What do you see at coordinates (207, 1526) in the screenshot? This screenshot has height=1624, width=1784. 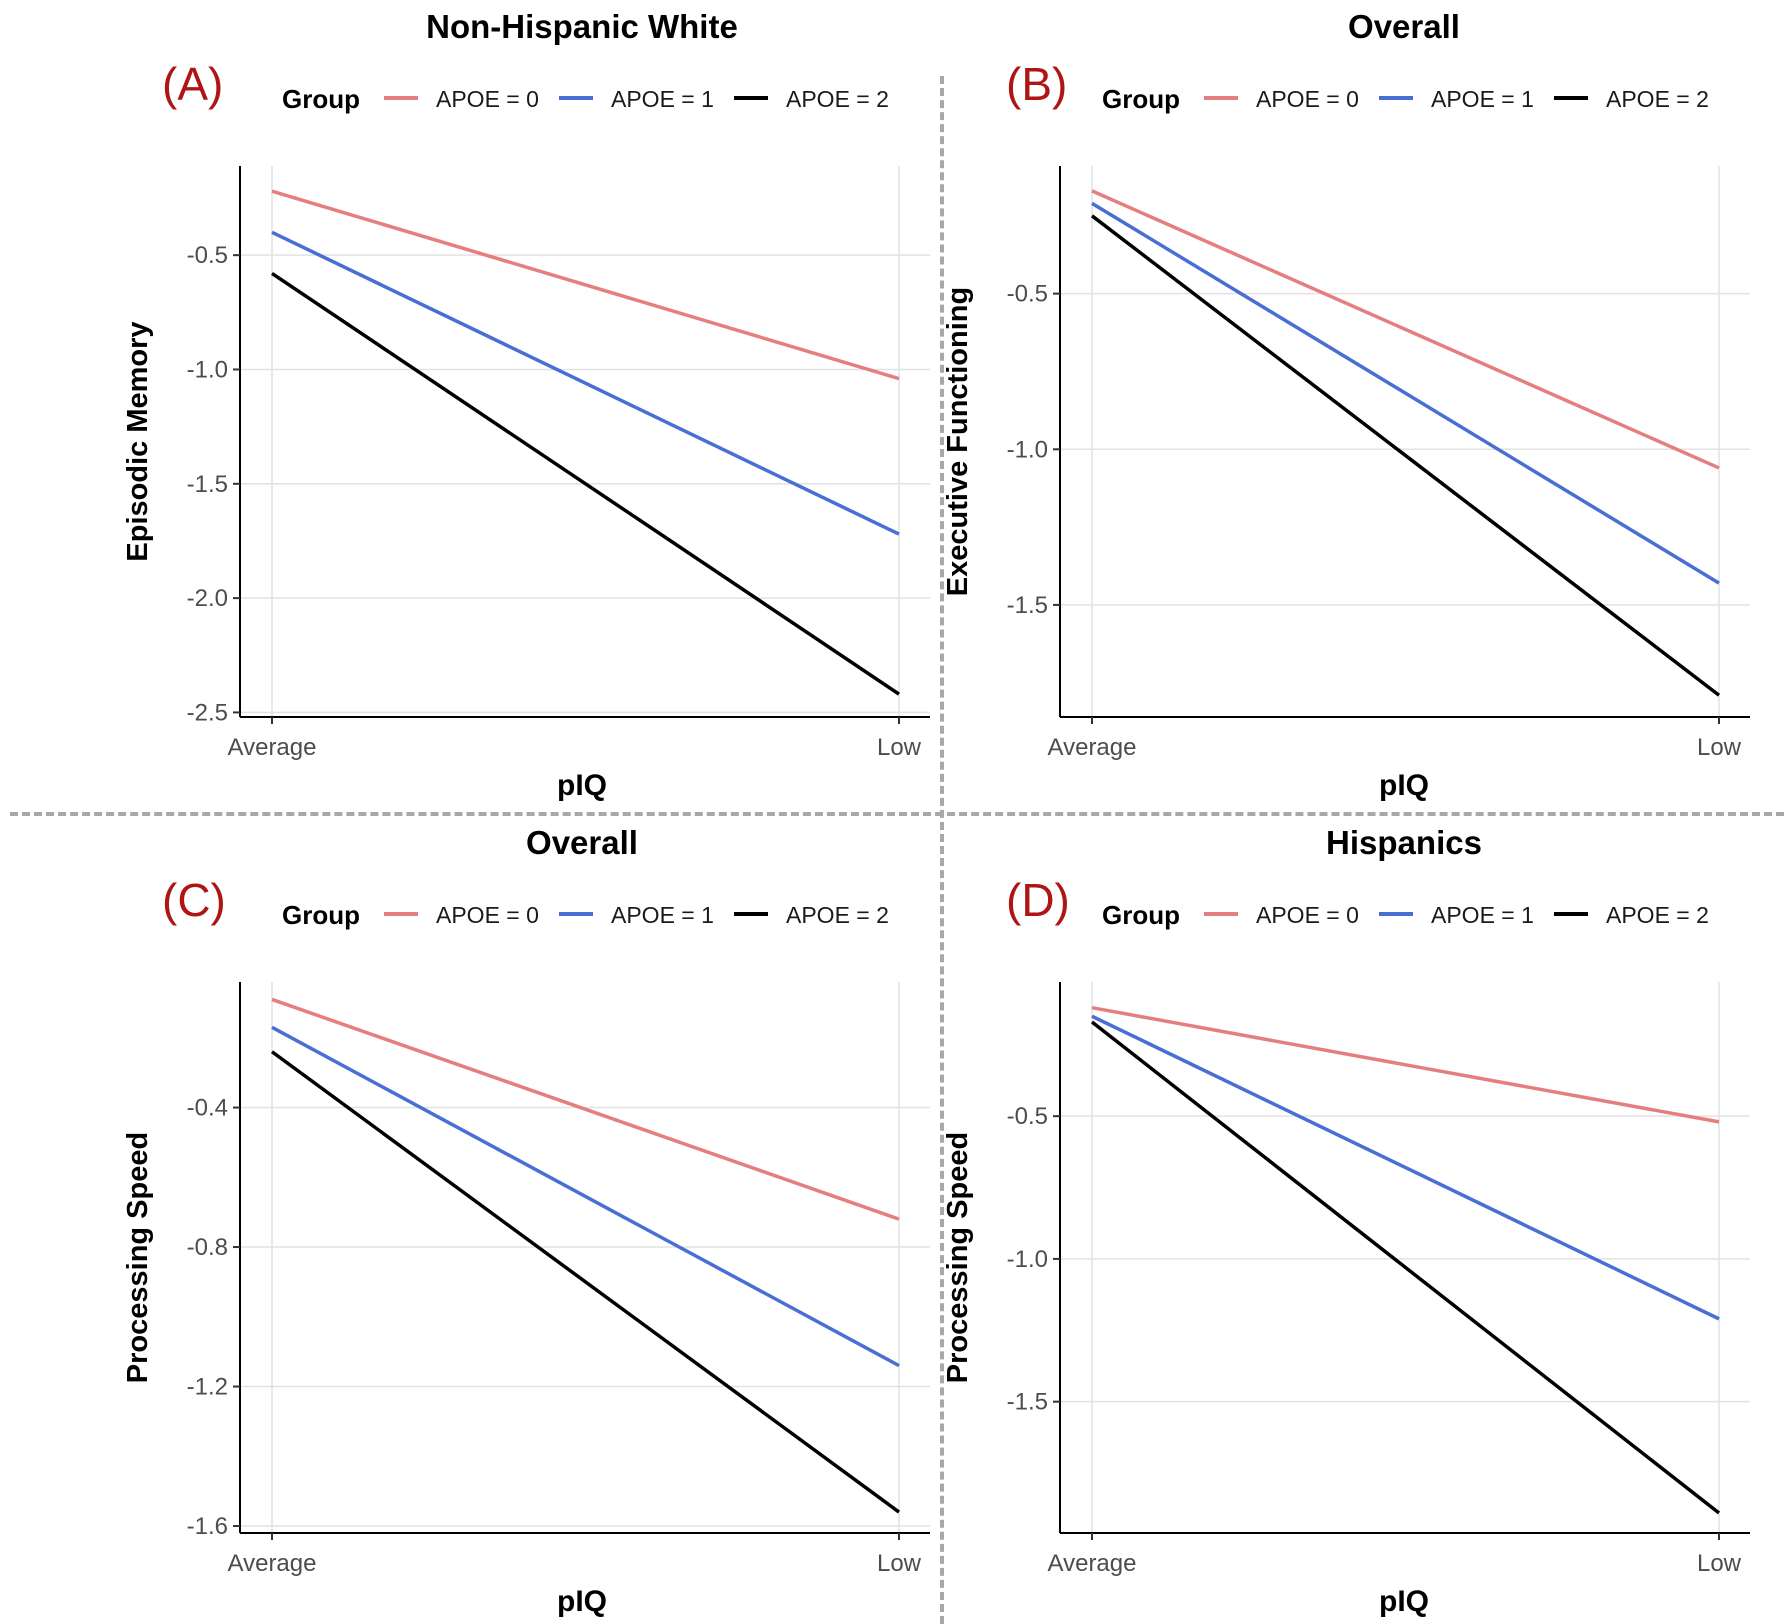 I see `y-tick-label: -1.6` at bounding box center [207, 1526].